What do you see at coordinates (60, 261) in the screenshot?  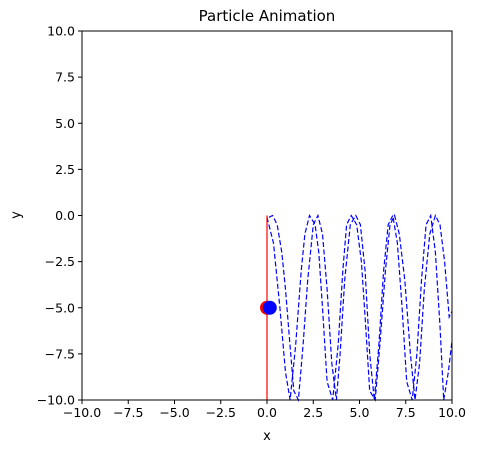 I see `y-tick-label: −2.5` at bounding box center [60, 261].